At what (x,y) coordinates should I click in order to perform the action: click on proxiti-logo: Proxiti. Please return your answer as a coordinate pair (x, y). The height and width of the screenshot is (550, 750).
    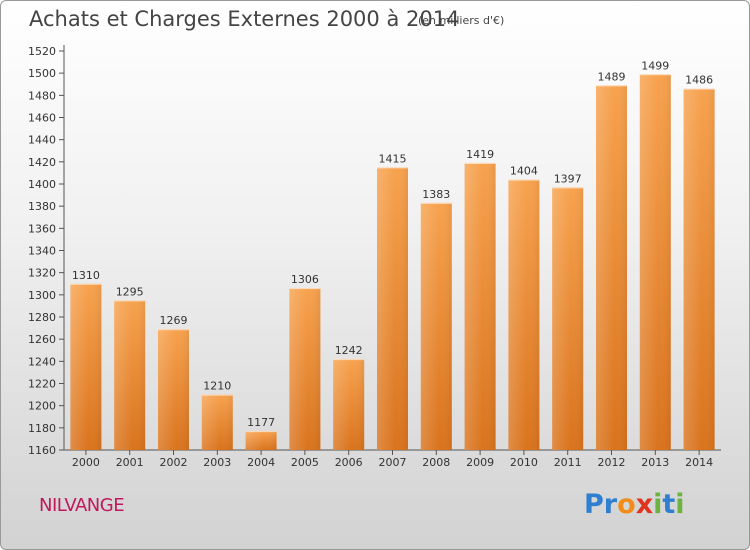
    Looking at the image, I should click on (634, 504).